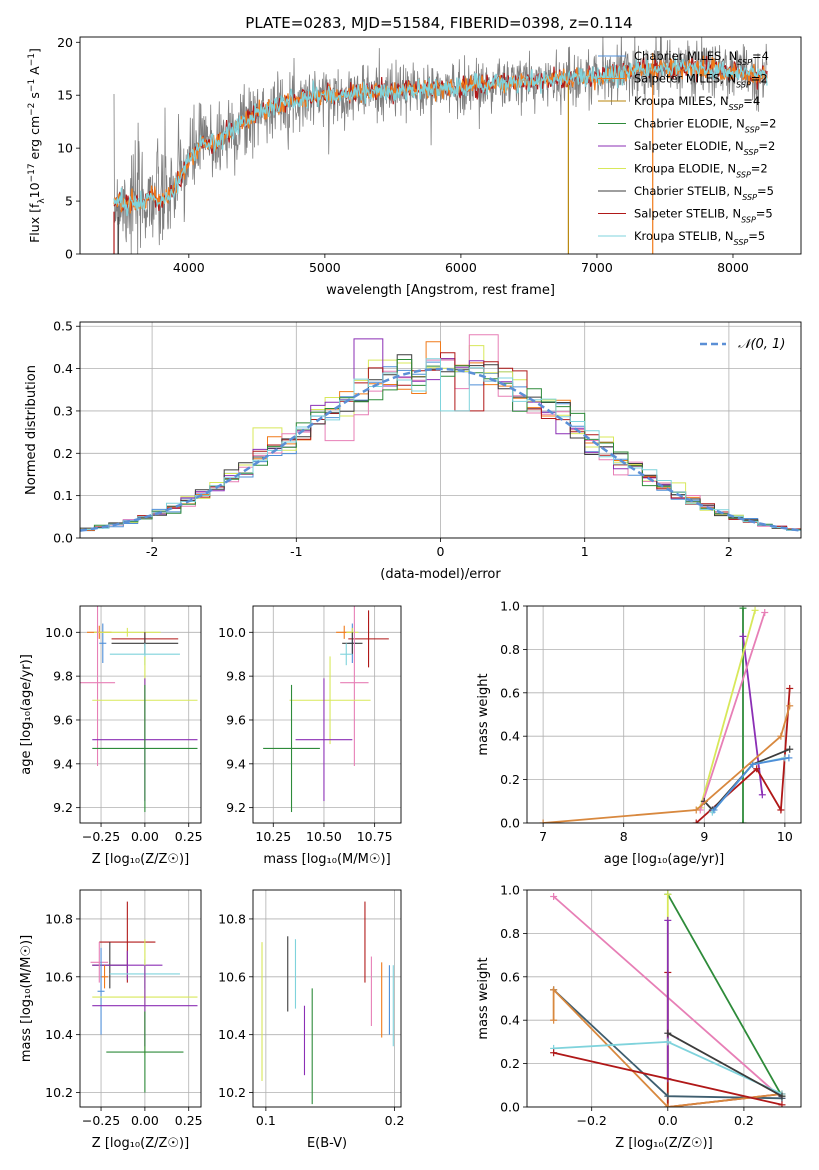  I want to click on x-tick-label: 10.25, so click(273, 836).